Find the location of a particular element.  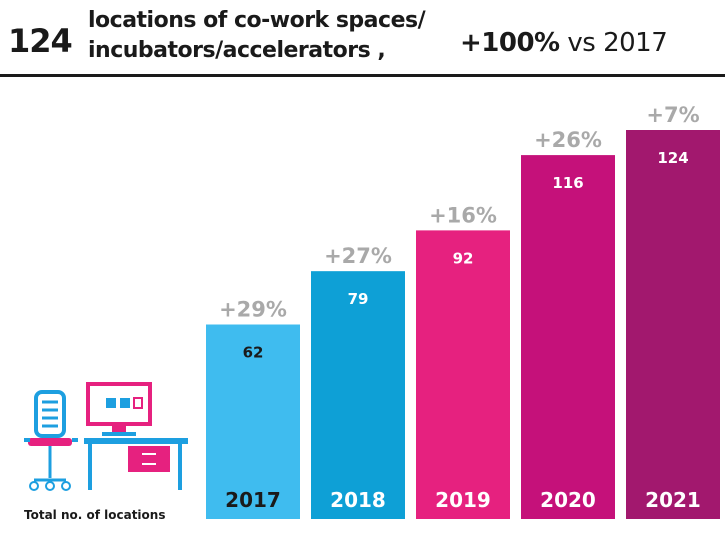

bar-2019 is located at coordinates (463, 375).